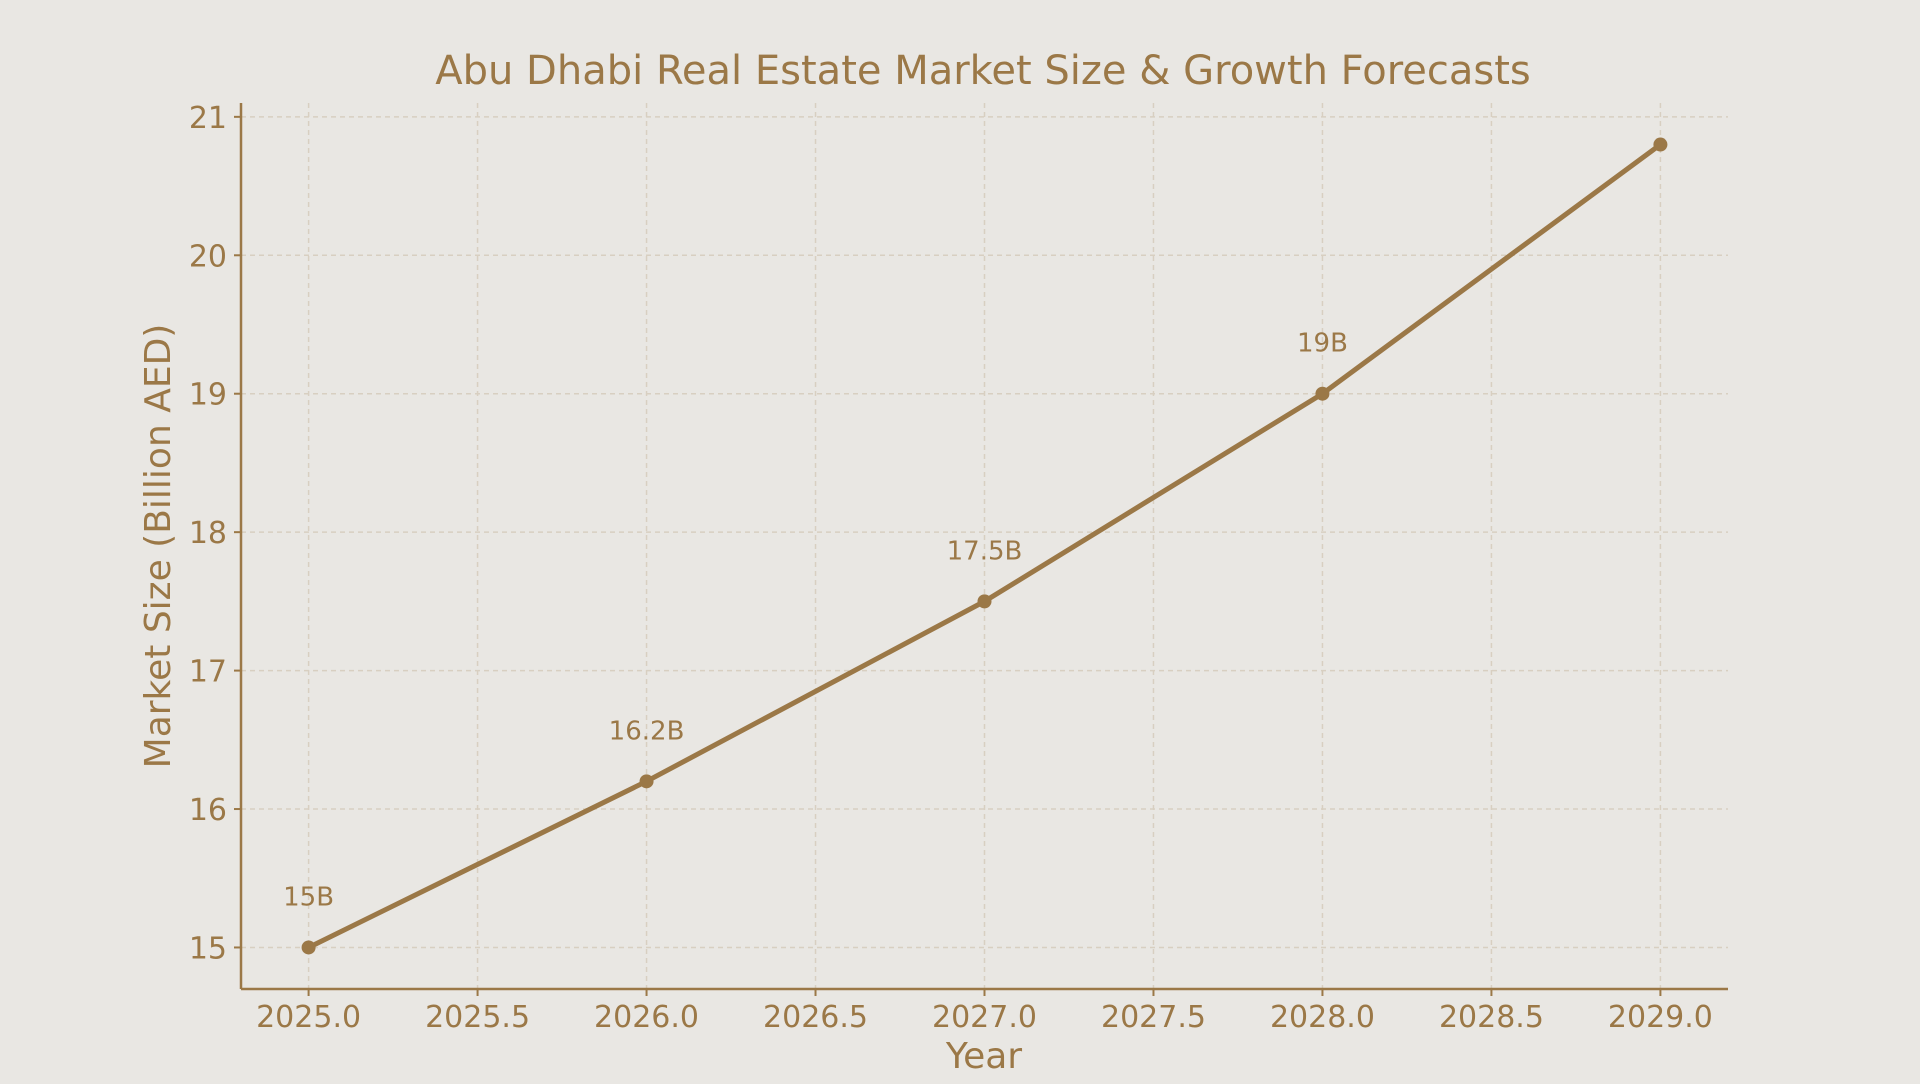 This screenshot has height=1084, width=1920. What do you see at coordinates (208, 810) in the screenshot?
I see `y-tick-label: 16` at bounding box center [208, 810].